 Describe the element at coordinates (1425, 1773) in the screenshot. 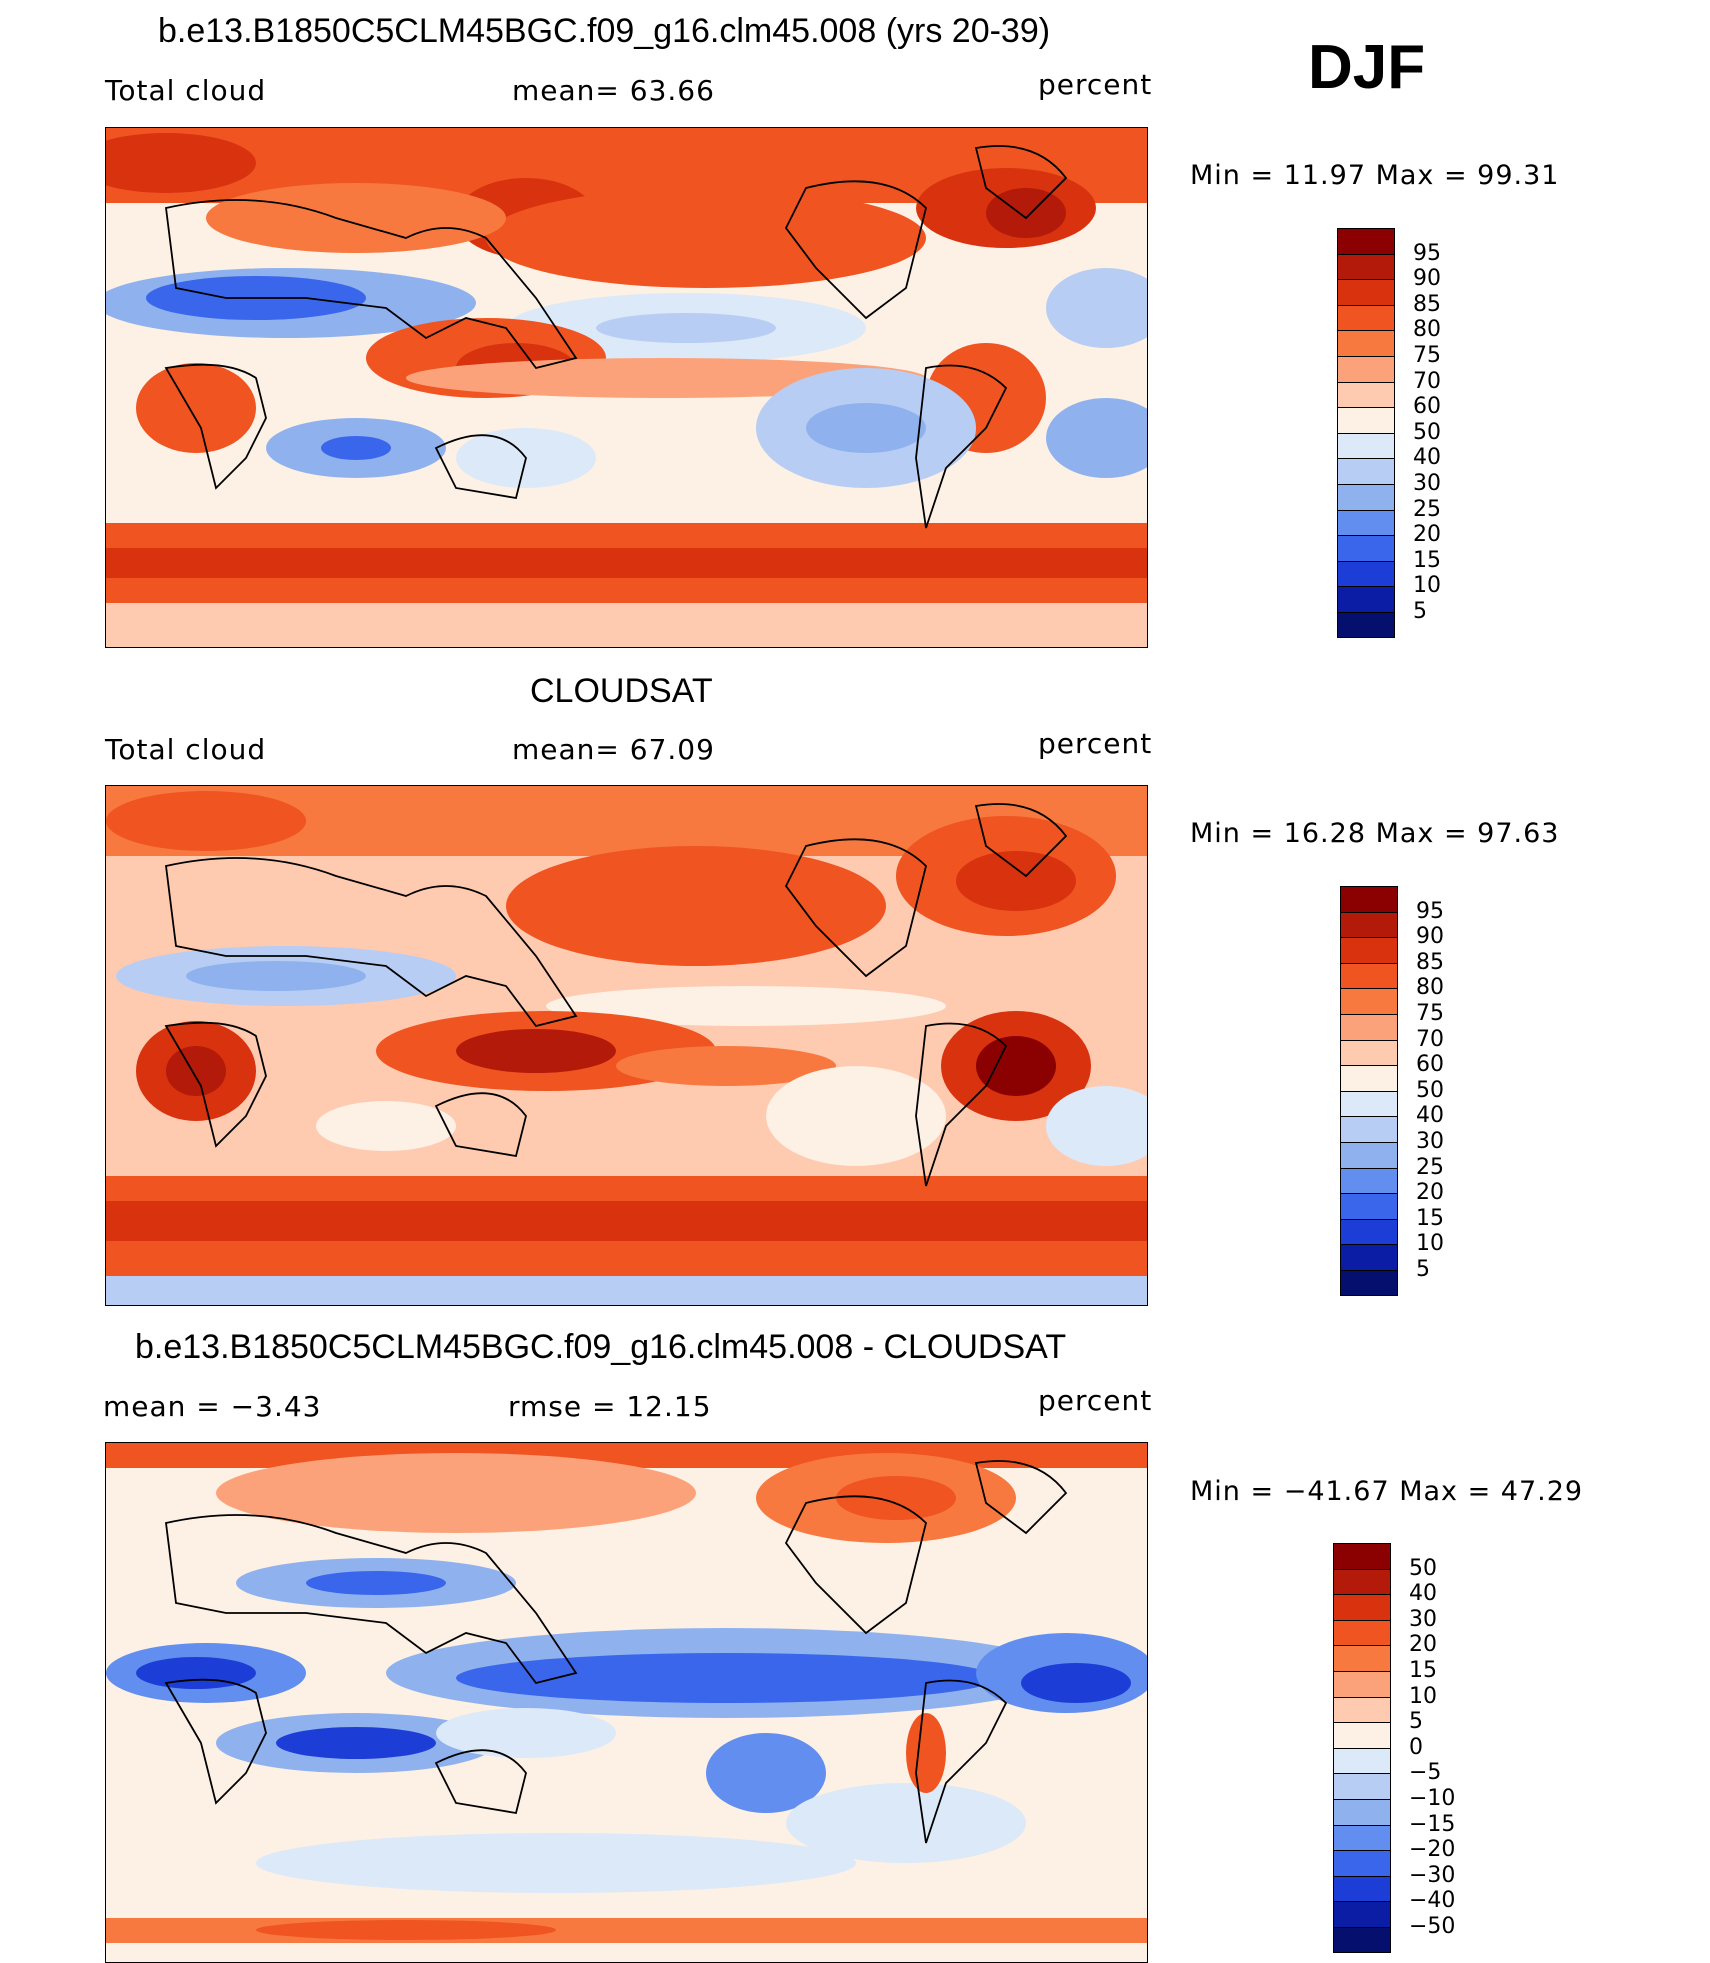

I see `colorbar-tick-label: −5` at that location.